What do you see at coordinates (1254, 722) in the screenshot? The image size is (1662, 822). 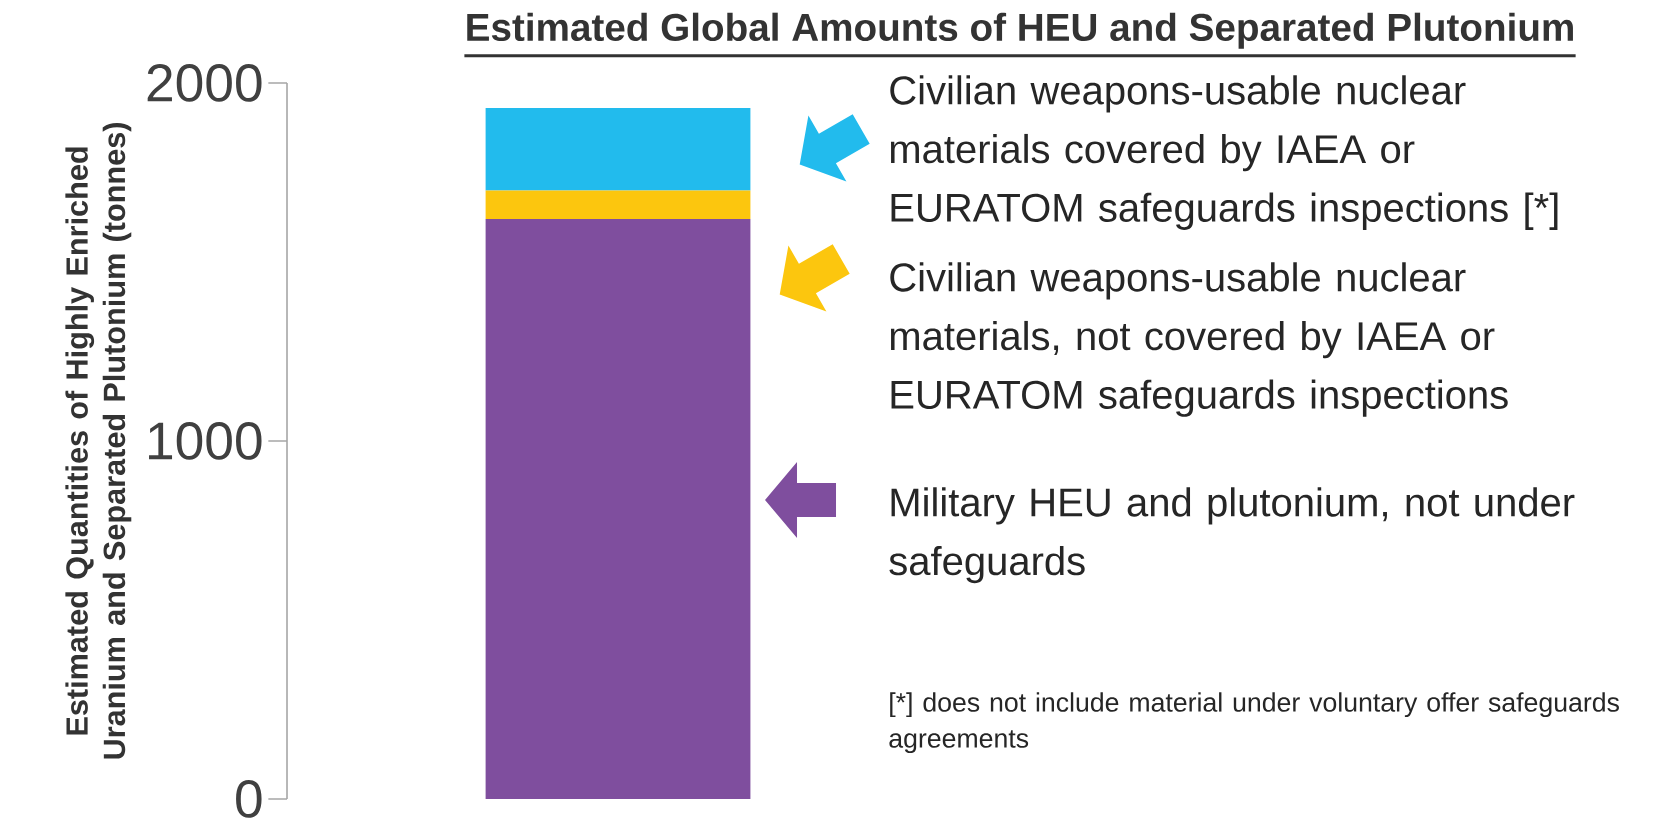 I see `text: [*] does not include material under voluntary offer safeguards agreements` at bounding box center [1254, 722].